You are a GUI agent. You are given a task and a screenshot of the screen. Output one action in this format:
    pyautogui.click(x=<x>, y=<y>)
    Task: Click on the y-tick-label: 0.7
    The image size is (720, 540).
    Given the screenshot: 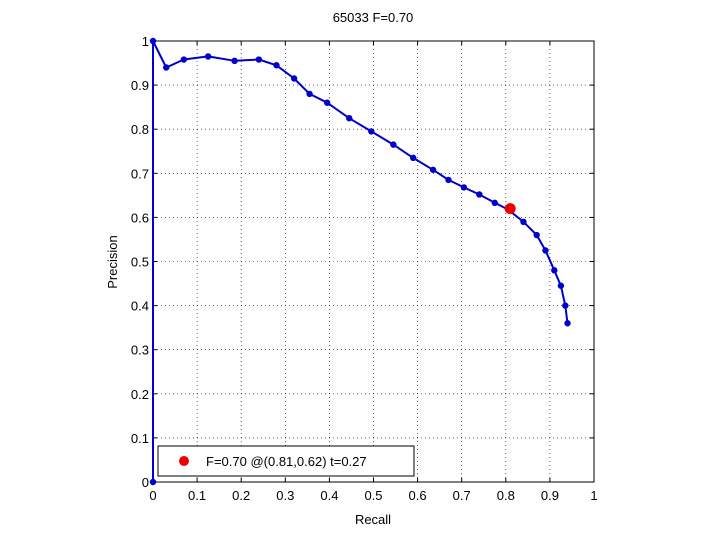 What is the action you would take?
    pyautogui.click(x=140, y=173)
    